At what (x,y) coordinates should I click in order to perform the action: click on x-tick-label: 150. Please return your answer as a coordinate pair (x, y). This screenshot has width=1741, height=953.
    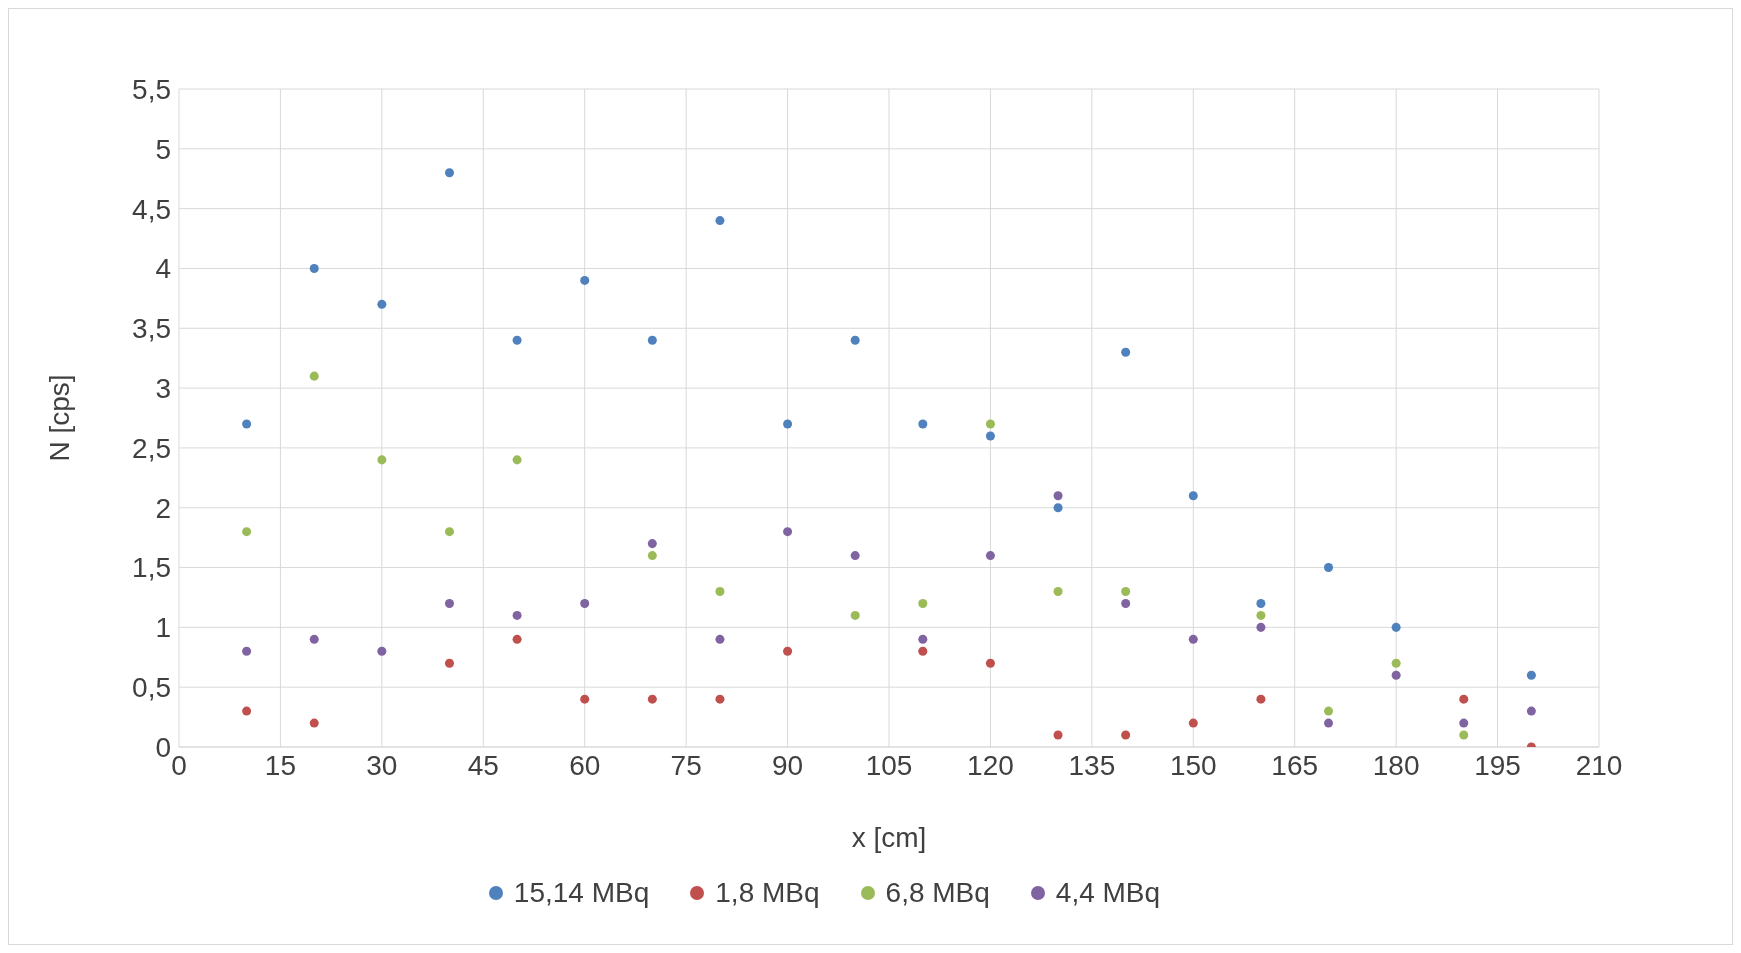
    Looking at the image, I should click on (1193, 765).